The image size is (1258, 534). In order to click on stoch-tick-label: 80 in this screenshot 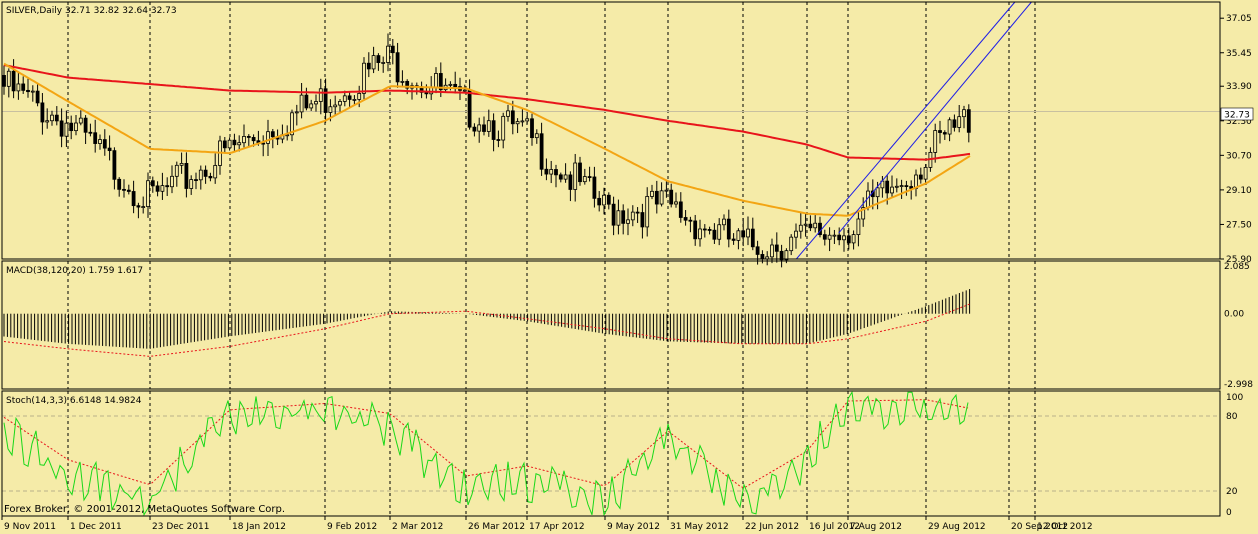, I will do `click(1232, 417)`.